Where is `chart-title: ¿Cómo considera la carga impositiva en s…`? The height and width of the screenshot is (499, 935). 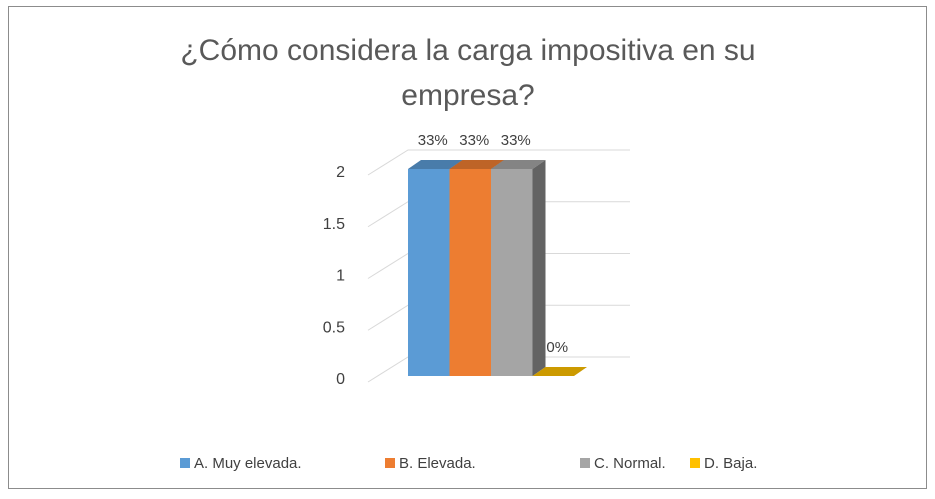 chart-title: ¿Cómo considera la carga impositiva en s… is located at coordinates (468, 73).